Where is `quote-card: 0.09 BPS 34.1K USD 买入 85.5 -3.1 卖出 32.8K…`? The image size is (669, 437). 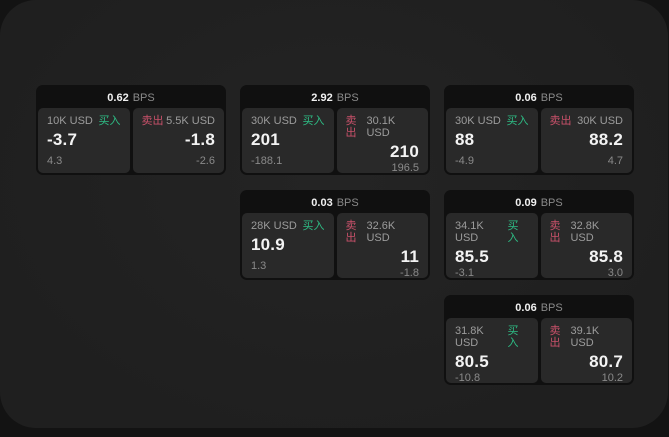 quote-card: 0.09 BPS 34.1K USD 买入 85.5 -3.1 卖出 32.8K… is located at coordinates (539, 235).